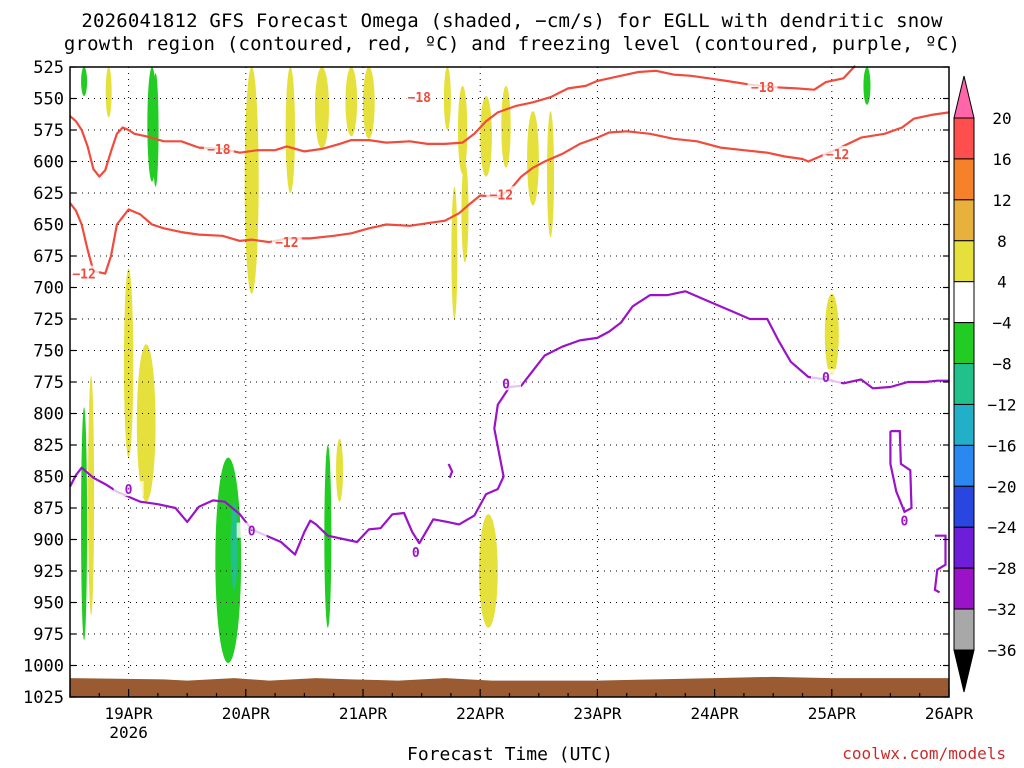 The image size is (1024, 768). Describe the element at coordinates (48, 572) in the screenshot. I see `y-tick-label: 925` at that location.